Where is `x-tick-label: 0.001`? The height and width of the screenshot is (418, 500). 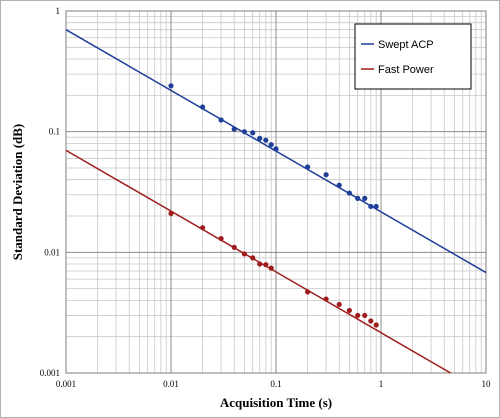
x-tick-label: 0.001 is located at coordinates (66, 384).